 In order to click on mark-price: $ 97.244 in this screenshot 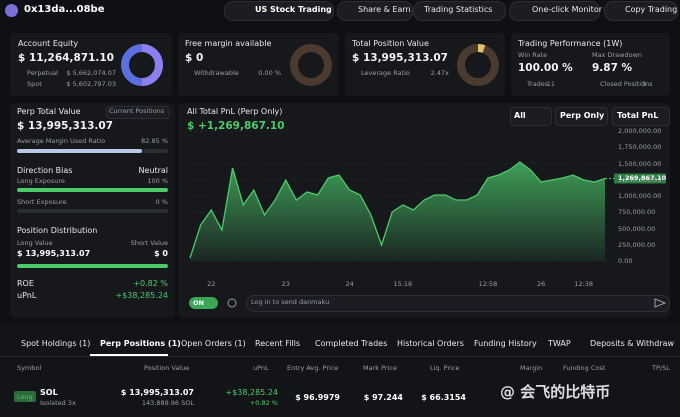, I will do `click(383, 397)`.